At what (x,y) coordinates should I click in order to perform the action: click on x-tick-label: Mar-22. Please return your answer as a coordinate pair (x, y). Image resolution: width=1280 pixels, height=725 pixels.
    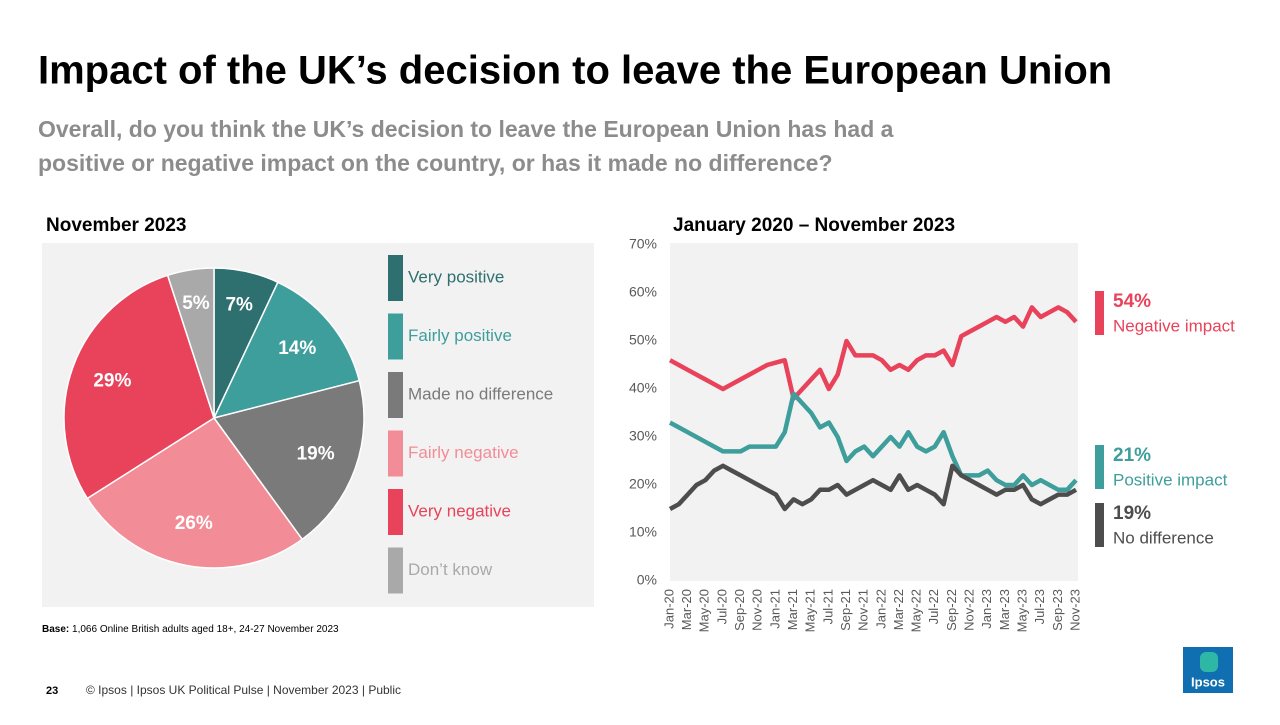
    Looking at the image, I should click on (898, 609).